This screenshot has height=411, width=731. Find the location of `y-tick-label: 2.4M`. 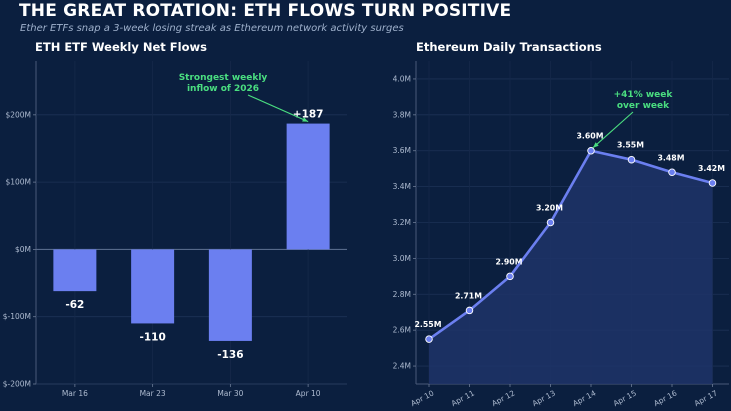

y-tick-label: 2.4M is located at coordinates (402, 366).